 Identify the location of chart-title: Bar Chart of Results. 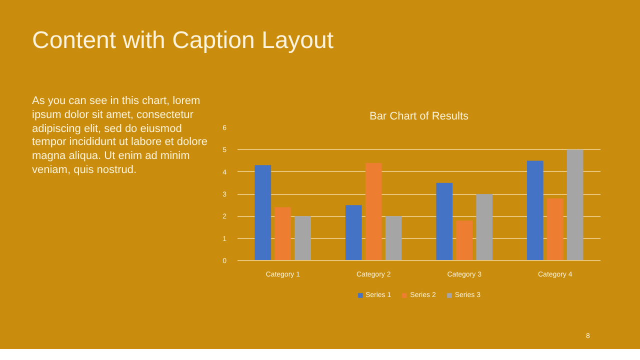
(419, 116).